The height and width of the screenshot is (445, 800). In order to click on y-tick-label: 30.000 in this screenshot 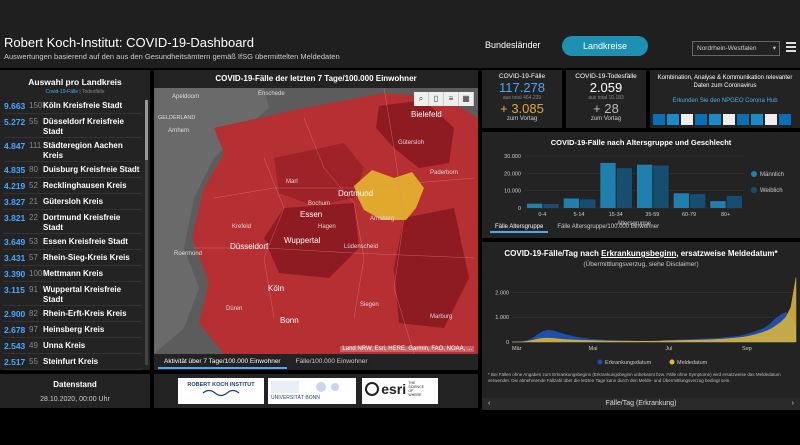, I will do `click(512, 157)`.